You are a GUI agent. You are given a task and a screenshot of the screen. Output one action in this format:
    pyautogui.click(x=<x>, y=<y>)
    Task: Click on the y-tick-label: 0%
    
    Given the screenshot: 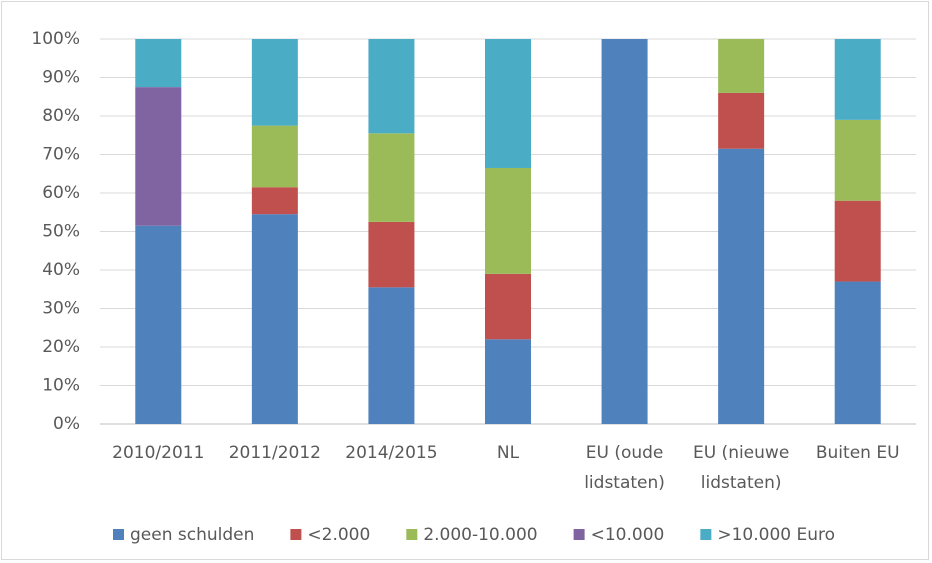 What is the action you would take?
    pyautogui.click(x=66, y=424)
    